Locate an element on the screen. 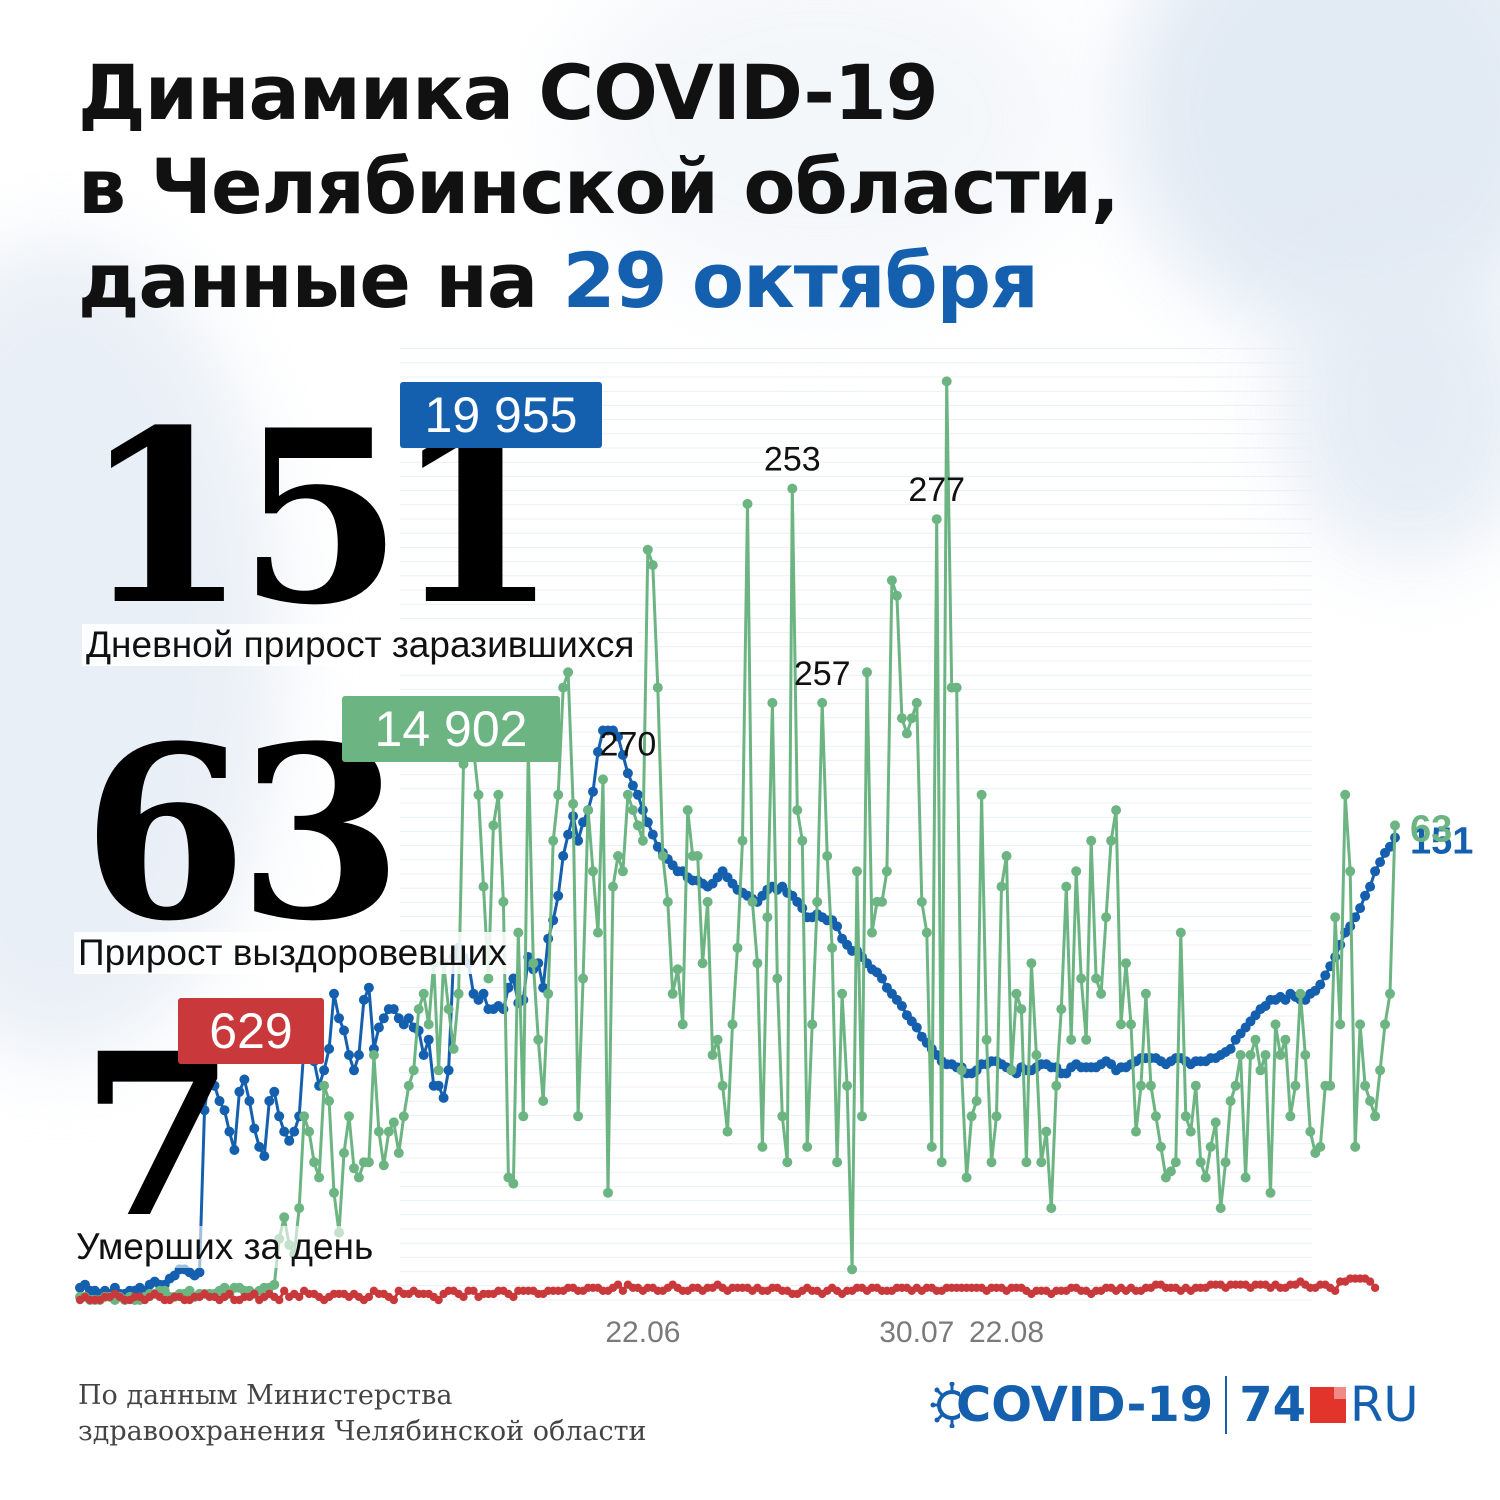  peak-label: 270 is located at coordinates (628, 744).